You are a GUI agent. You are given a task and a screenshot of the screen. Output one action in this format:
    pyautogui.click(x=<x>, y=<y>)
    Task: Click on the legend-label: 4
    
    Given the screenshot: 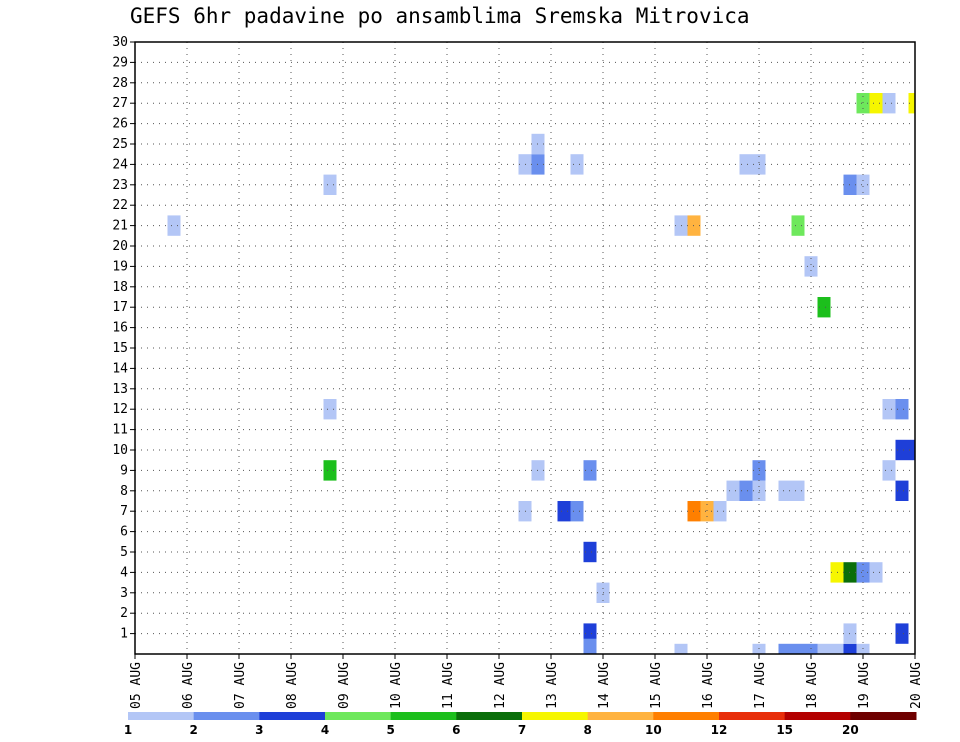 What is the action you would take?
    pyautogui.click(x=325, y=730)
    